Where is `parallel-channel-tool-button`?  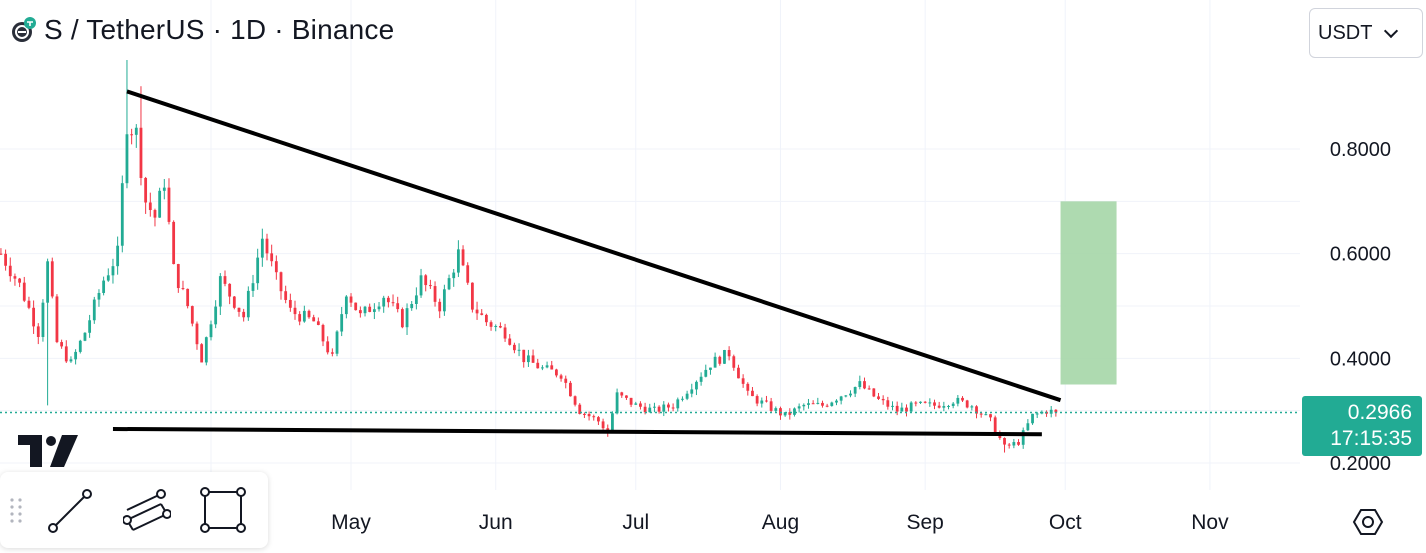
parallel-channel-tool-button is located at coordinates (147, 510).